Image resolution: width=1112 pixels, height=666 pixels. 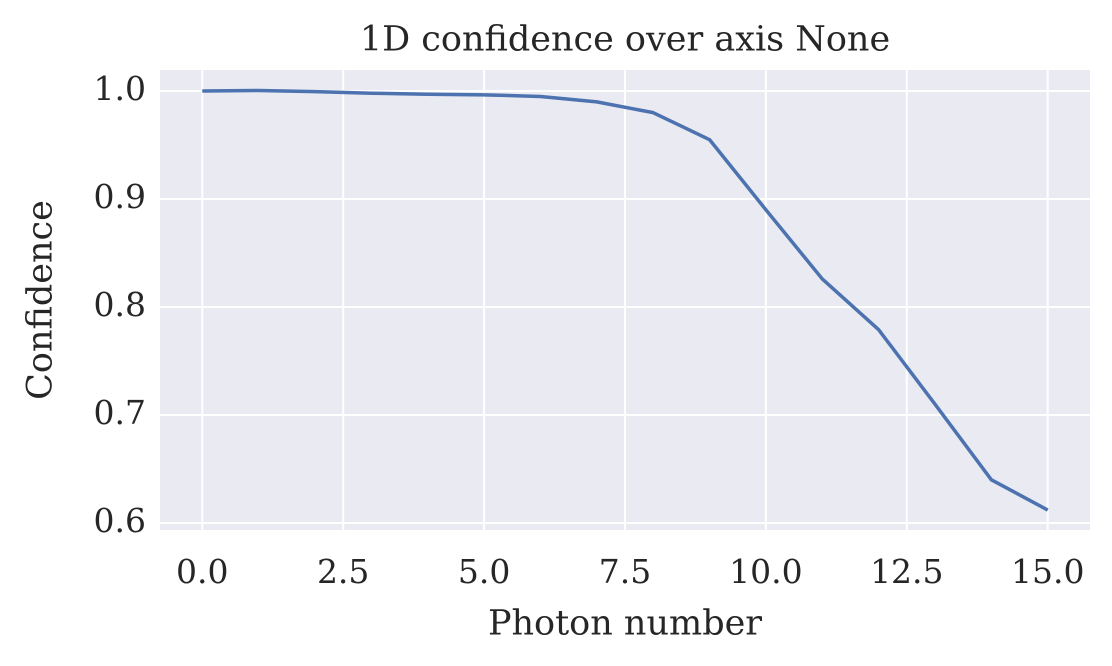 What do you see at coordinates (120, 412) in the screenshot?
I see `y-tick-label: 0.7` at bounding box center [120, 412].